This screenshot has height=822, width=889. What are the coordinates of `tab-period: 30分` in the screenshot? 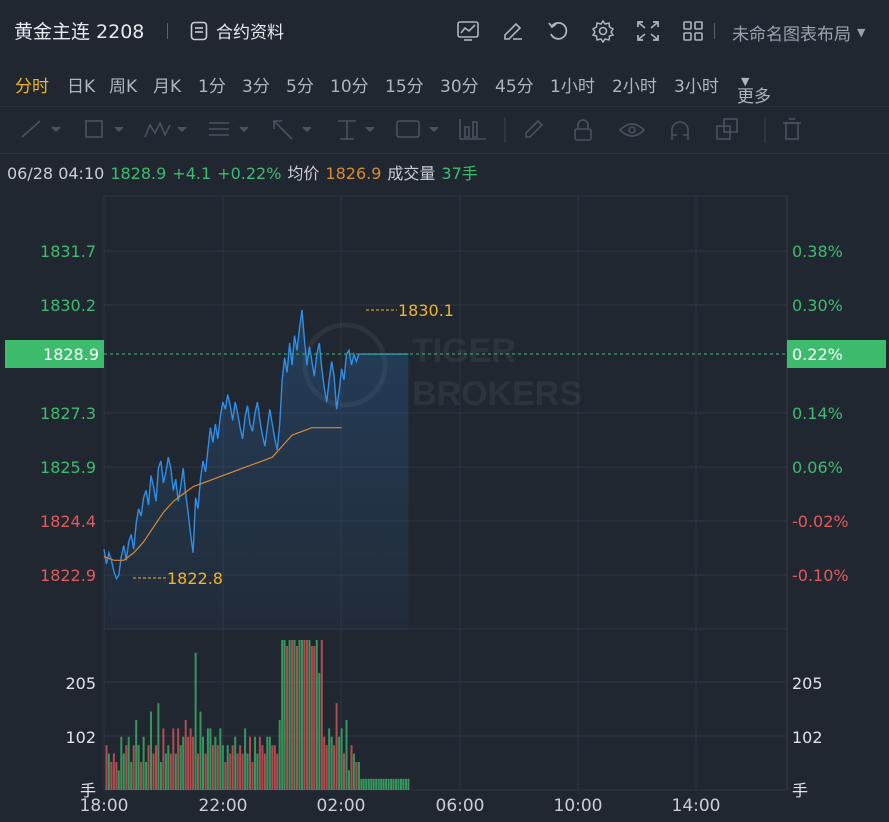 It's located at (459, 87).